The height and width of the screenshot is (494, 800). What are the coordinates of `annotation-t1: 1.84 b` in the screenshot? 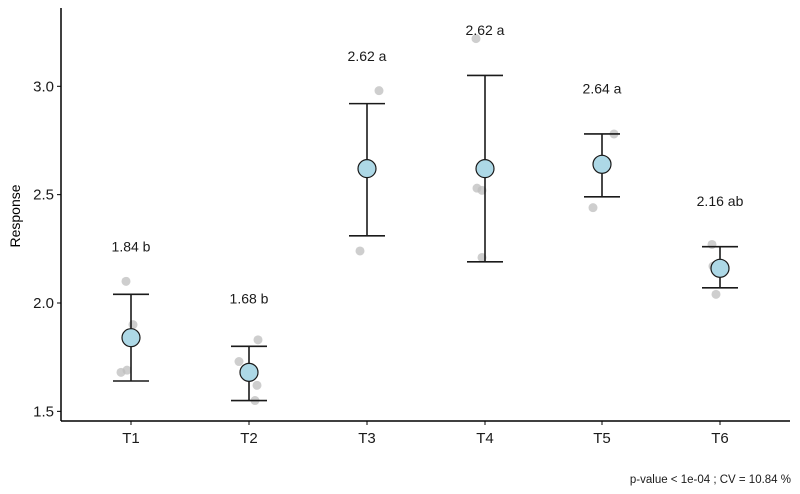 It's located at (131, 247).